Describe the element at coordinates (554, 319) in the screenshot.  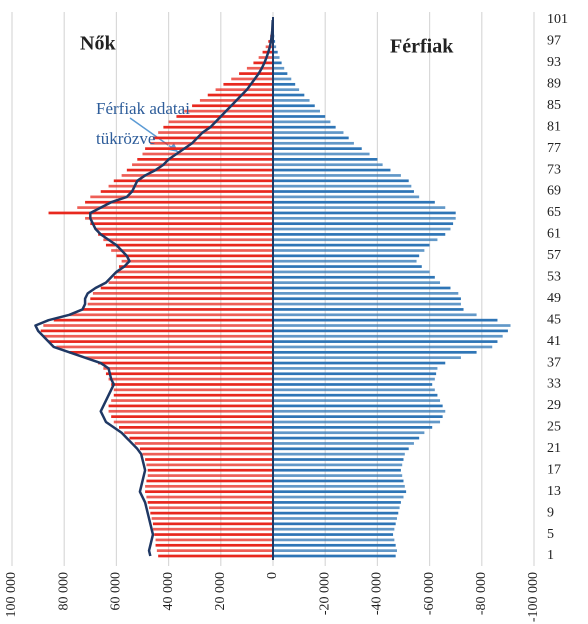
I see `y-tick-label: 45` at that location.